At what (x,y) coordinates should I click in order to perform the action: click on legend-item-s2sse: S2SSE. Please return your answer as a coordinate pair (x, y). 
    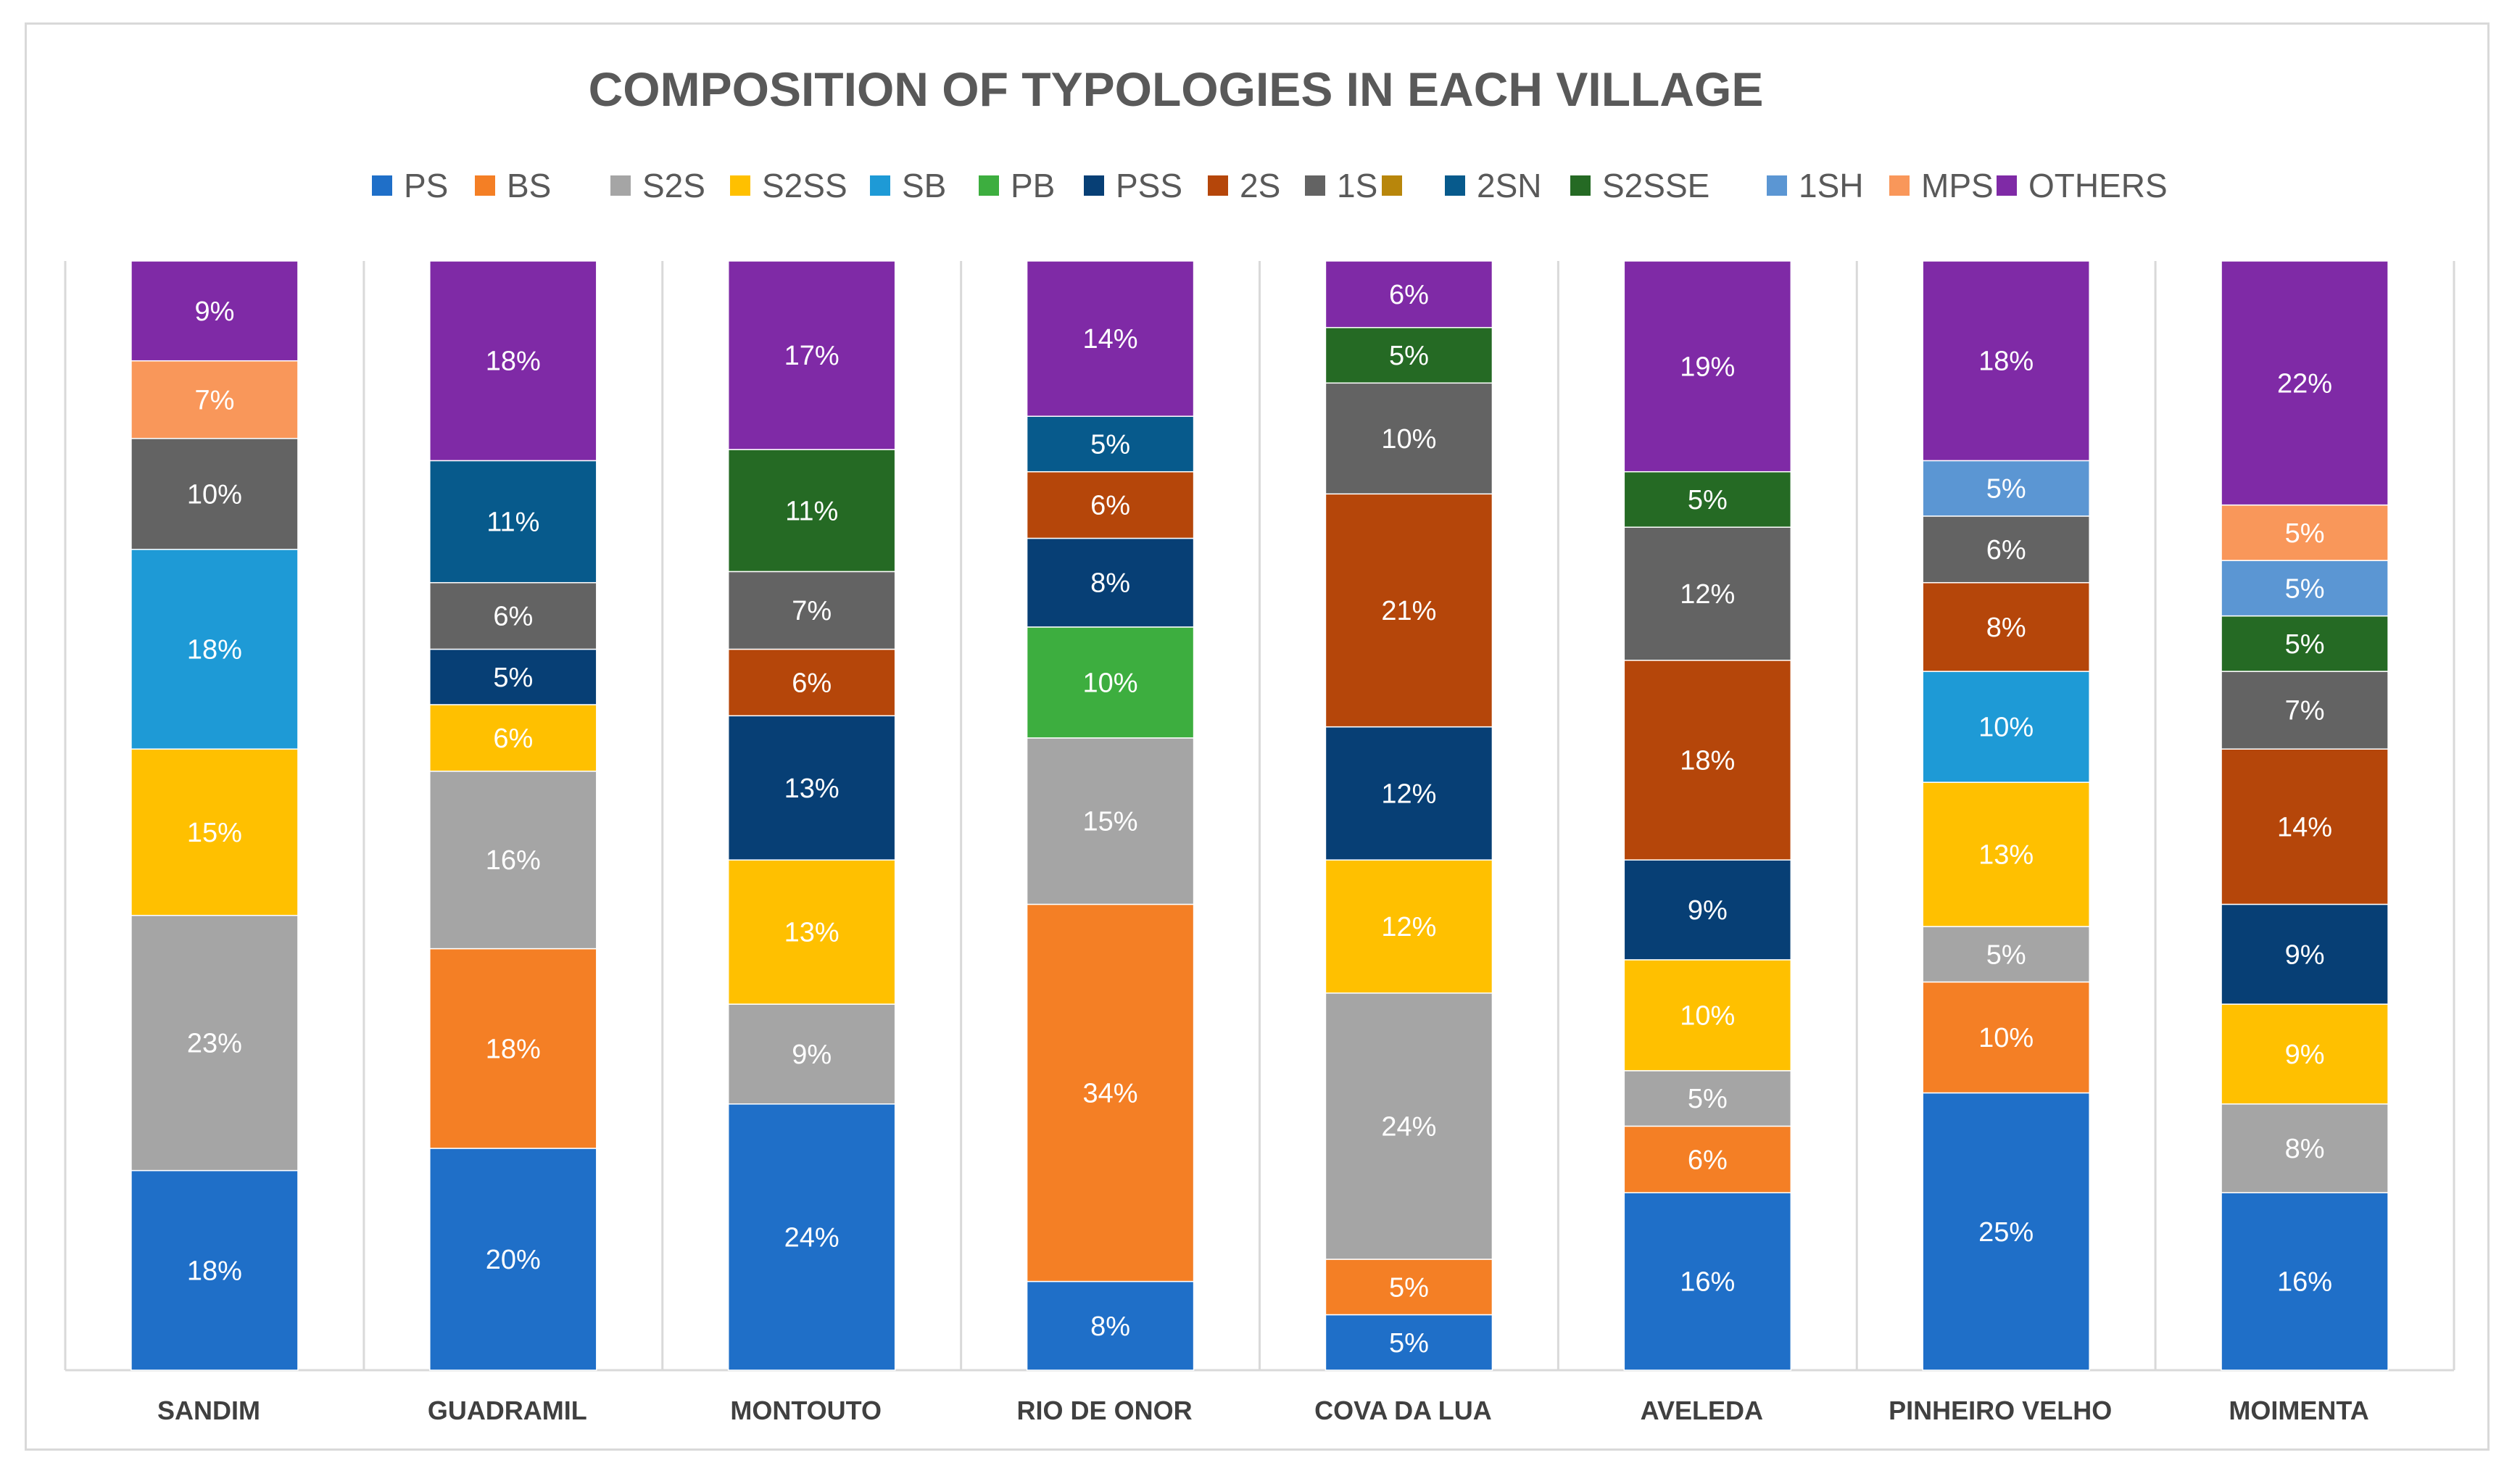
    Looking at the image, I should click on (1639, 185).